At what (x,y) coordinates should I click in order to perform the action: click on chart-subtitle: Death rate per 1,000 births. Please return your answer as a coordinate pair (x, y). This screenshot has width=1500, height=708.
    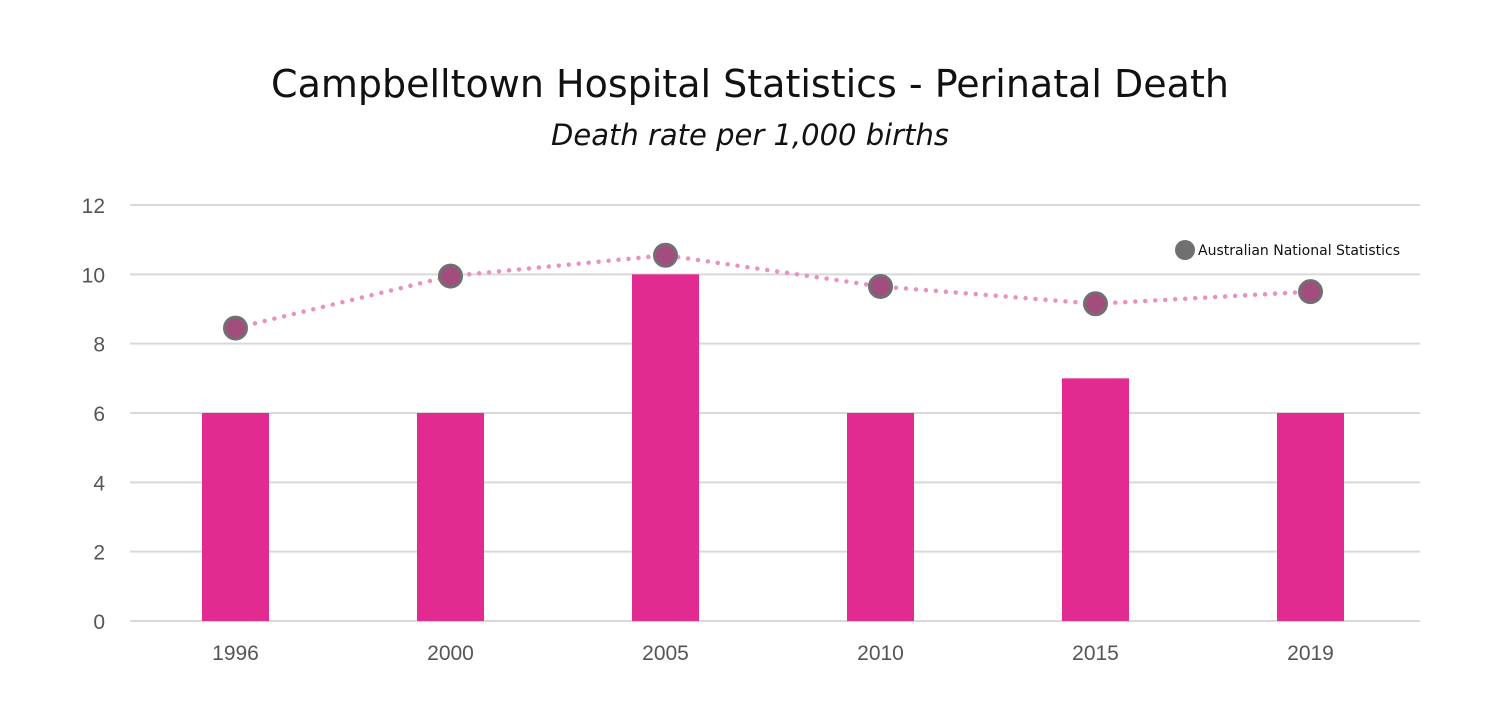
    Looking at the image, I should click on (750, 135).